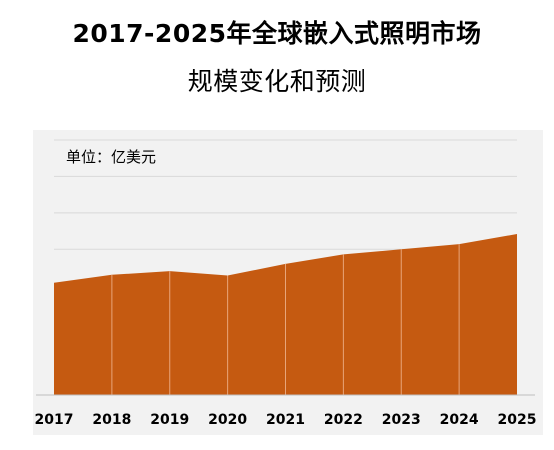 This screenshot has width=554, height=450. I want to click on x-tick-label-2025: 2025, so click(517, 420).